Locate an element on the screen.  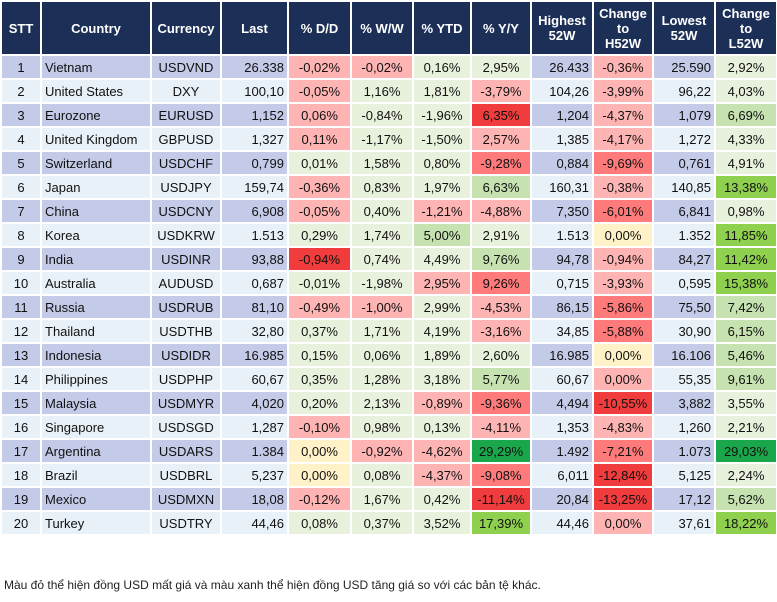
cell-ch: 0,00% is located at coordinates (623, 379).